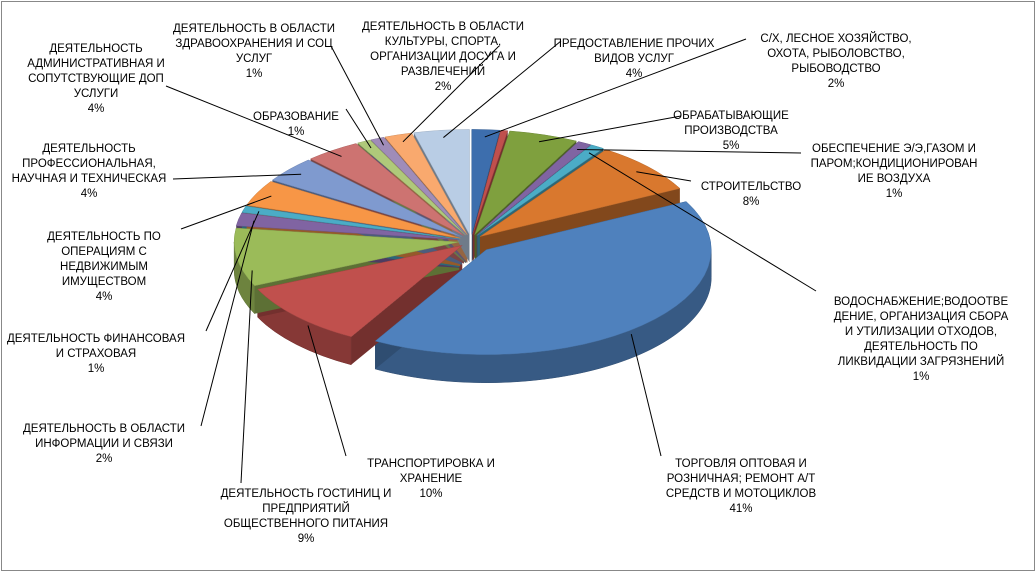  Describe the element at coordinates (740, 509) in the screenshot. I see `value-label: 41%` at that location.